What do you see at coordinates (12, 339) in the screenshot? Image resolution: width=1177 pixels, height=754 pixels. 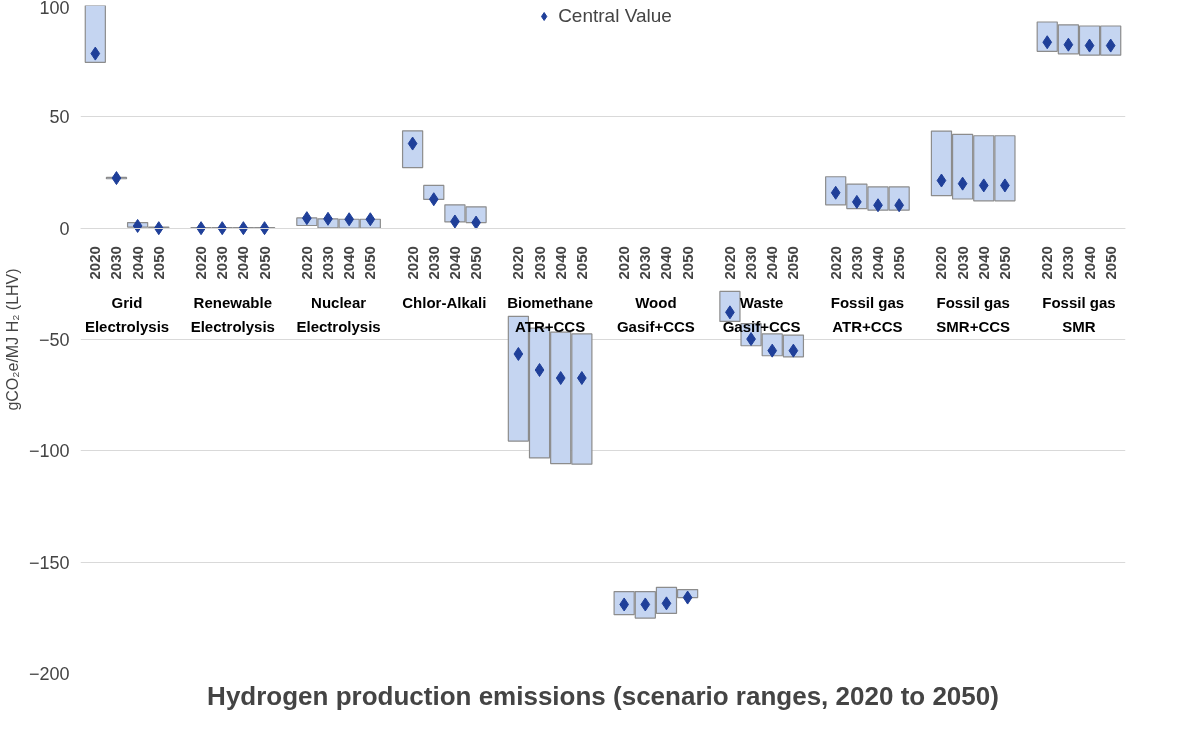 I see `y-axis-title: gCO₂e/MJ H₂ (LHV)` at bounding box center [12, 339].